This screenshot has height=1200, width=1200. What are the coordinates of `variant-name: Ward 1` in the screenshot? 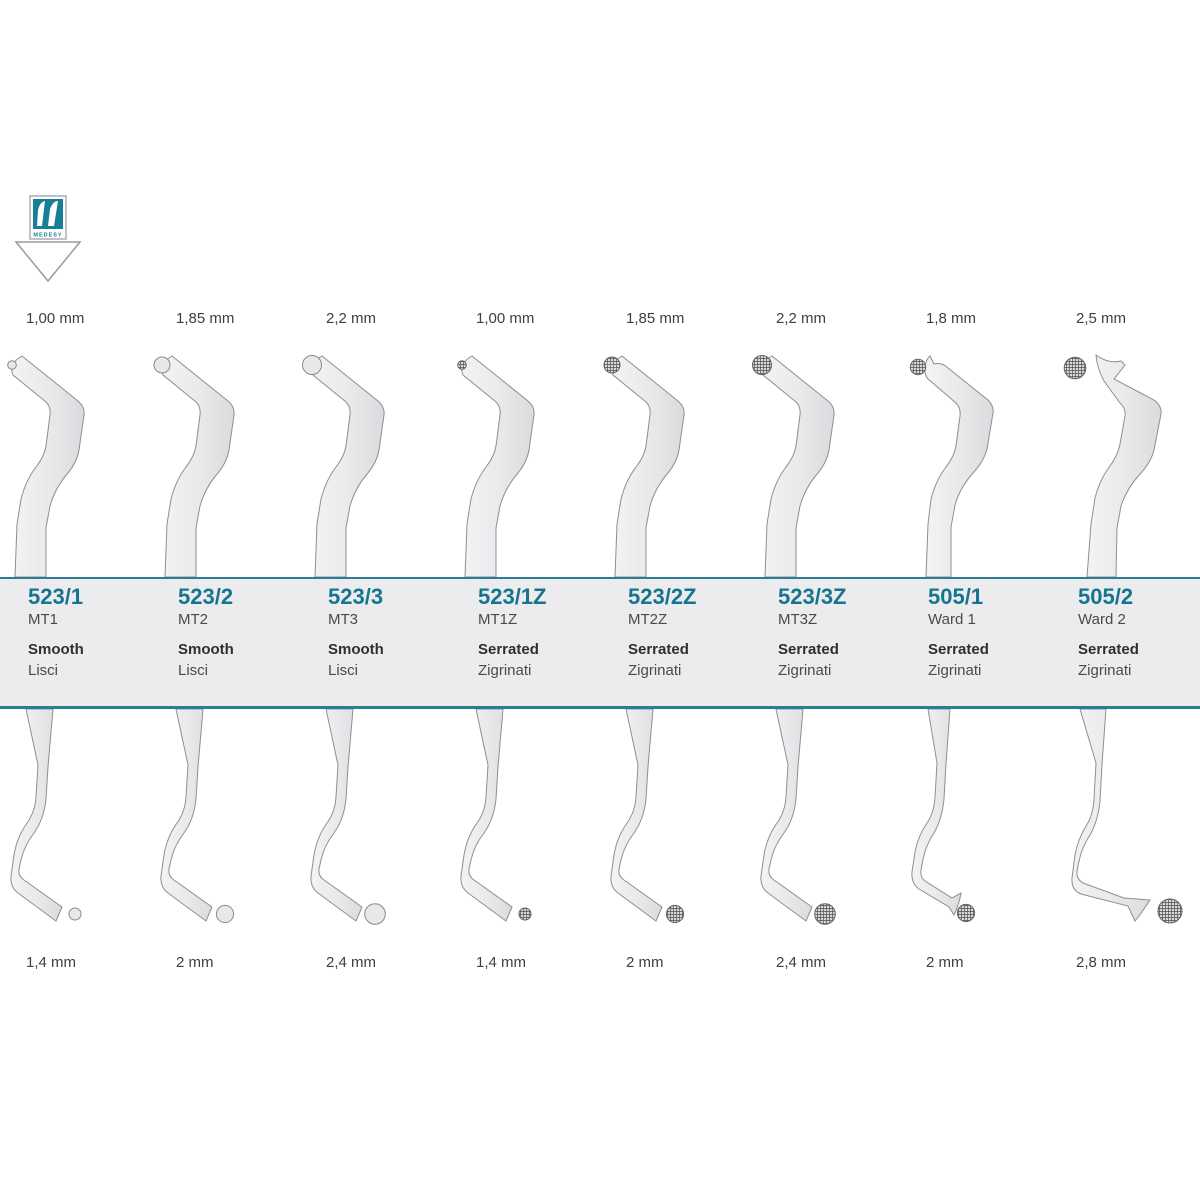 It's located at (952, 620).